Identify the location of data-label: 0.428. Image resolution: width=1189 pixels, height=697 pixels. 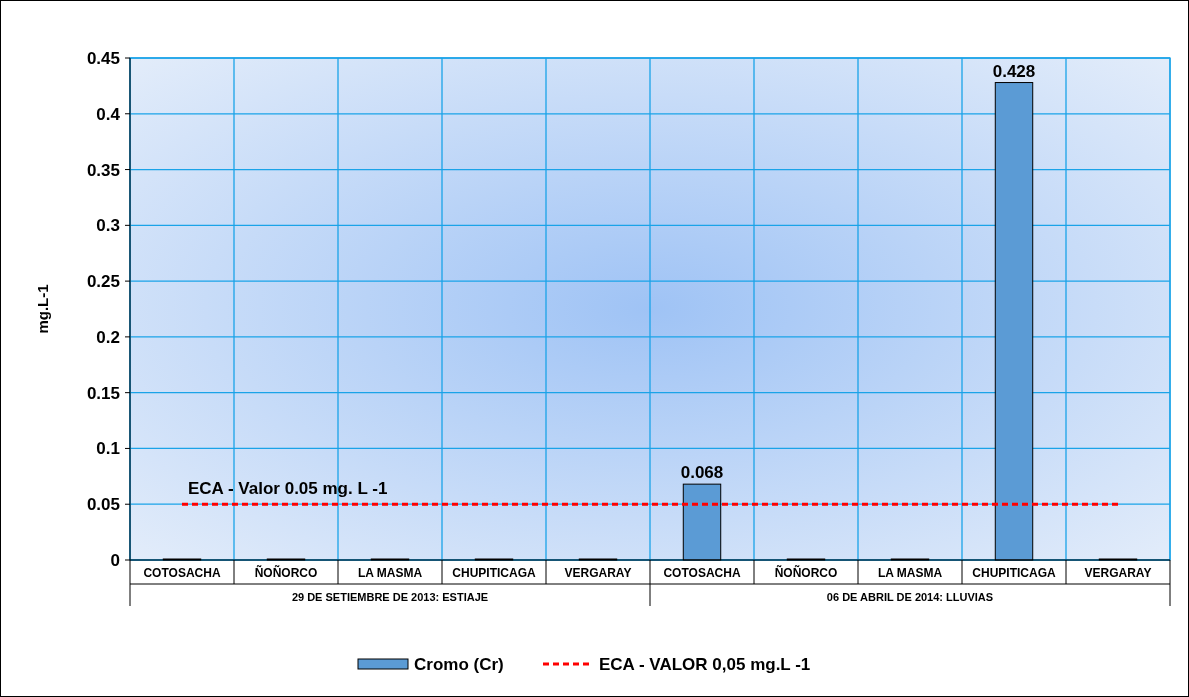
(1014, 71).